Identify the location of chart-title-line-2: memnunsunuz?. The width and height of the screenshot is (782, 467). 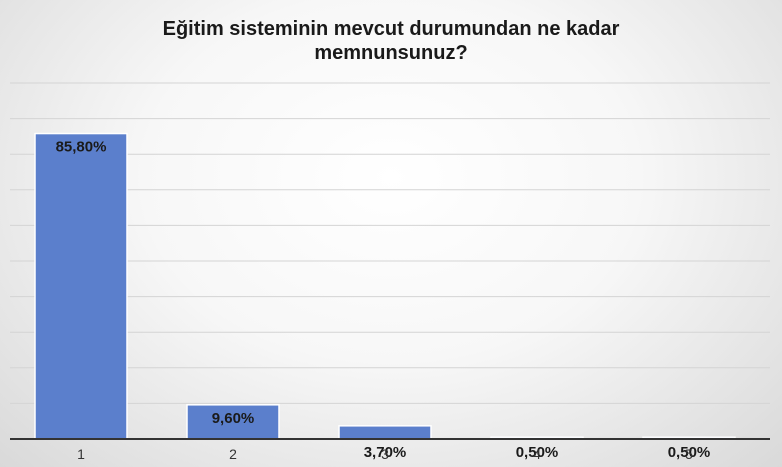
(391, 53).